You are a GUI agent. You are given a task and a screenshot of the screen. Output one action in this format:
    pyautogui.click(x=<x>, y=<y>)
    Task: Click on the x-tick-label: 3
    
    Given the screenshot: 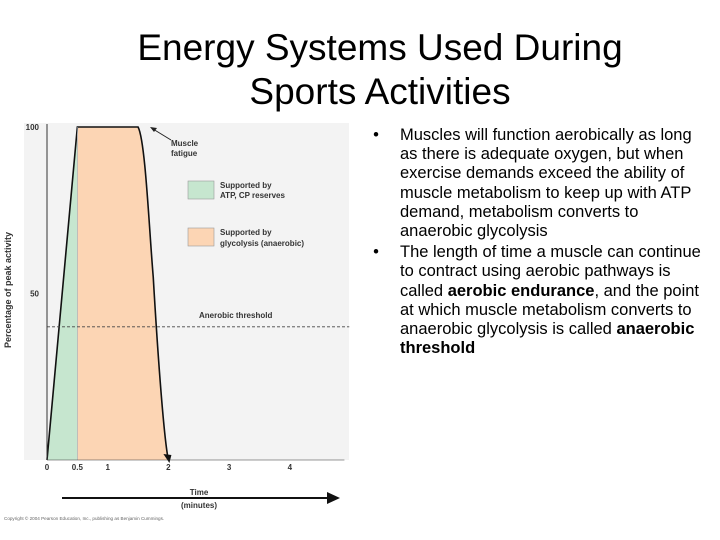 What is the action you would take?
    pyautogui.click(x=229, y=467)
    